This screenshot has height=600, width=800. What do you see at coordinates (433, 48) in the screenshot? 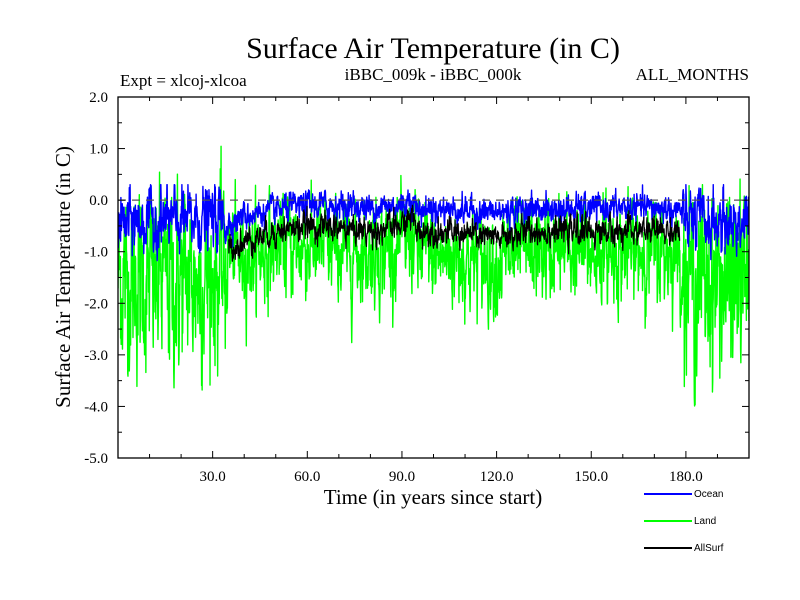
I see `chart-title: Surface Air Temperature (in C)` at bounding box center [433, 48].